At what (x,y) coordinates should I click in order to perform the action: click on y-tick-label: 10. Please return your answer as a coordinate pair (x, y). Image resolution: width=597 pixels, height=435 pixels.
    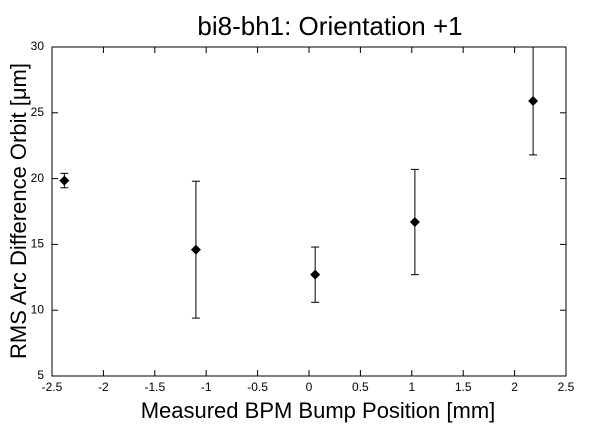
    Looking at the image, I should click on (38, 309).